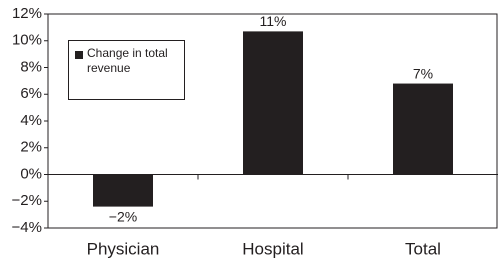 This screenshot has height=269, width=500. What do you see at coordinates (272, 248) in the screenshot?
I see `x-tick-label: Hospital` at bounding box center [272, 248].